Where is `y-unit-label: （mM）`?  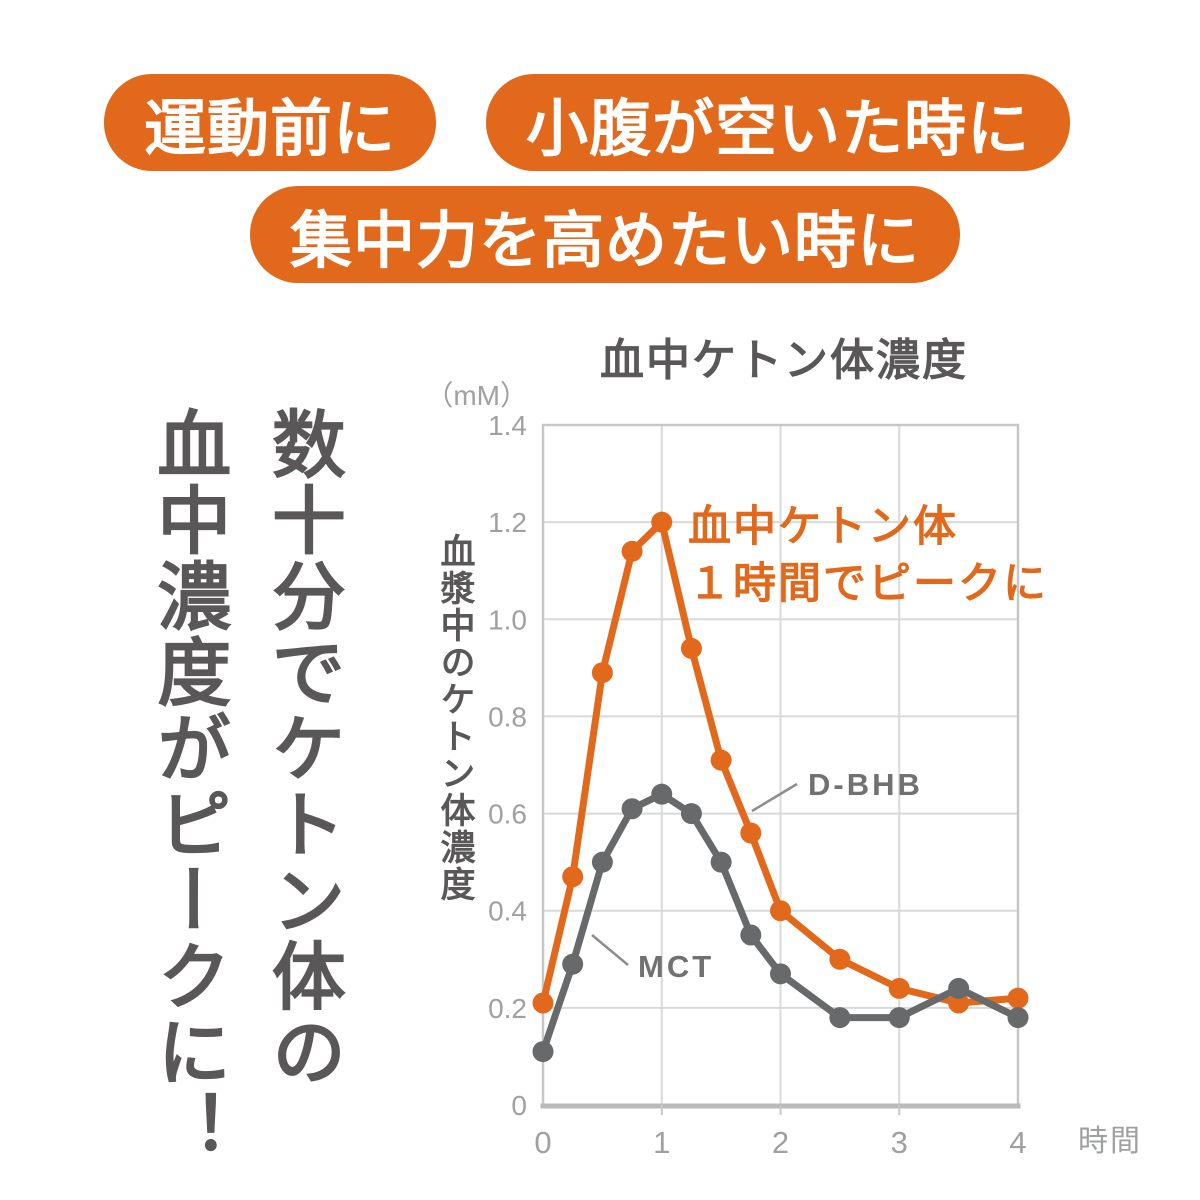 y-unit-label: （mM） is located at coordinates (476, 395).